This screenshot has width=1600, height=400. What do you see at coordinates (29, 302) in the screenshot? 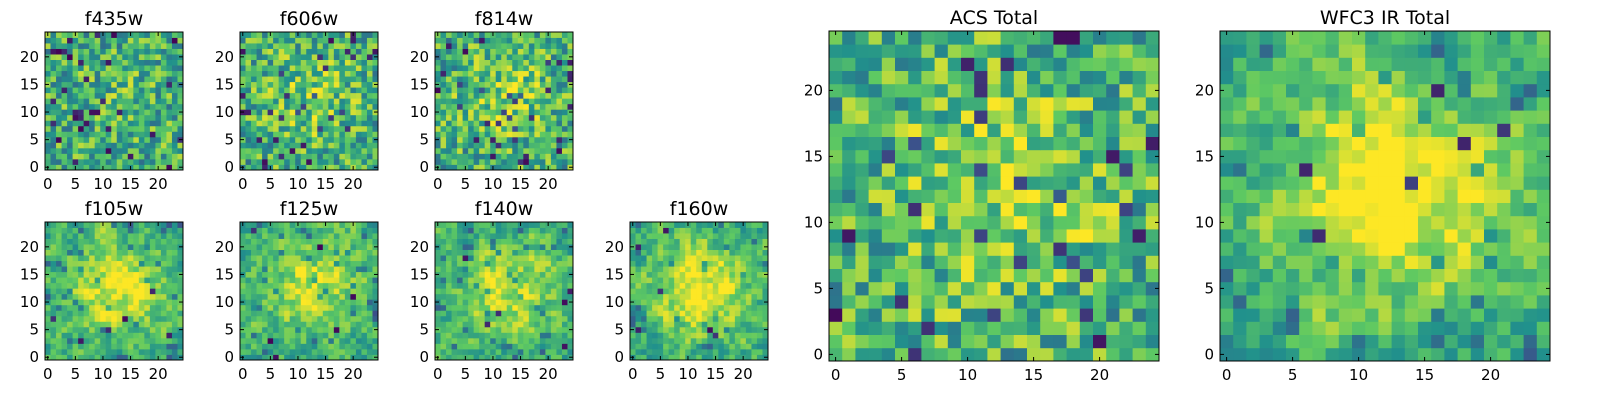
I see `y-tick-label: 10` at bounding box center [29, 302].